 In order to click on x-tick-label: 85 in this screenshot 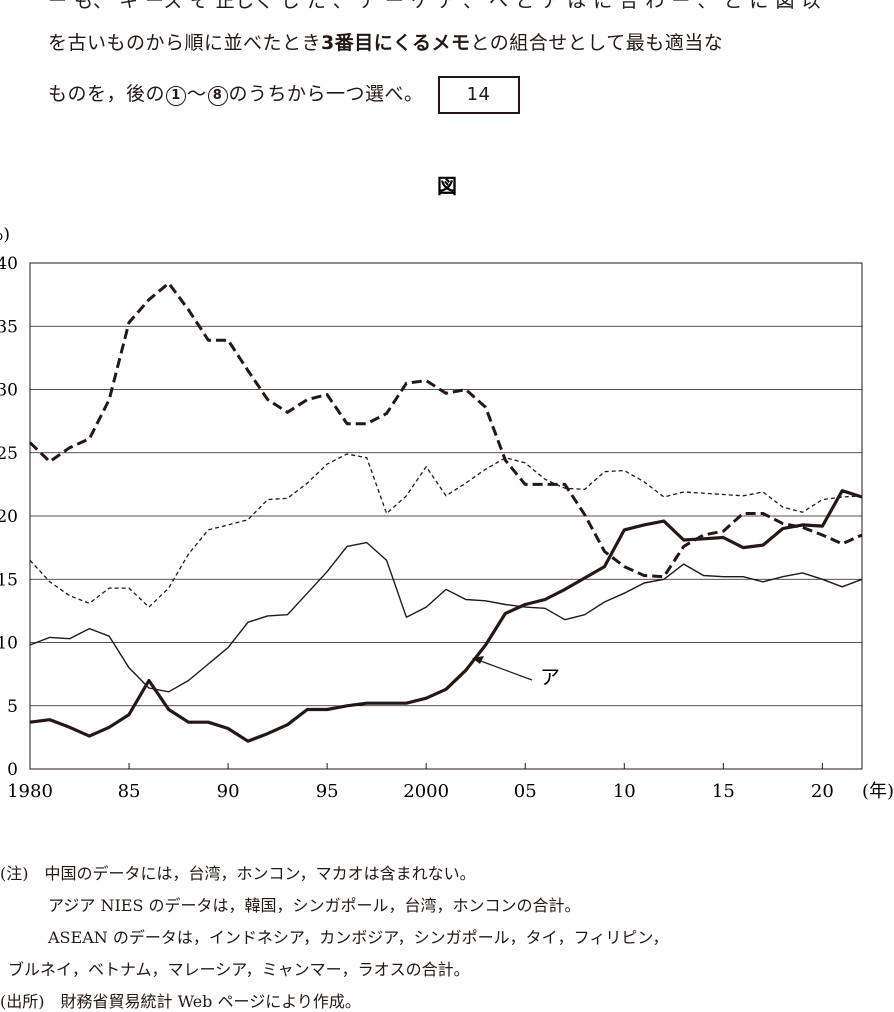, I will do `click(129, 791)`.